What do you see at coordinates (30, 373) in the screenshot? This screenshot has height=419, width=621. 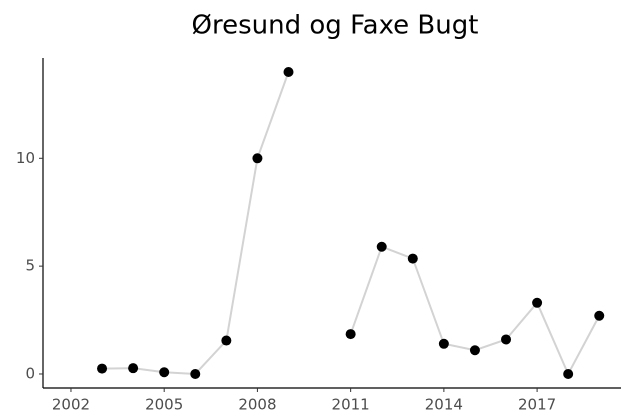 I see `y-tick-label: 0` at bounding box center [30, 373].